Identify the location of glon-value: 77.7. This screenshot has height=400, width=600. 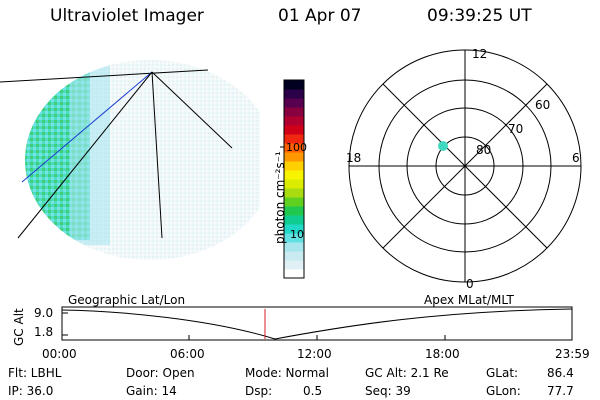
(560, 391).